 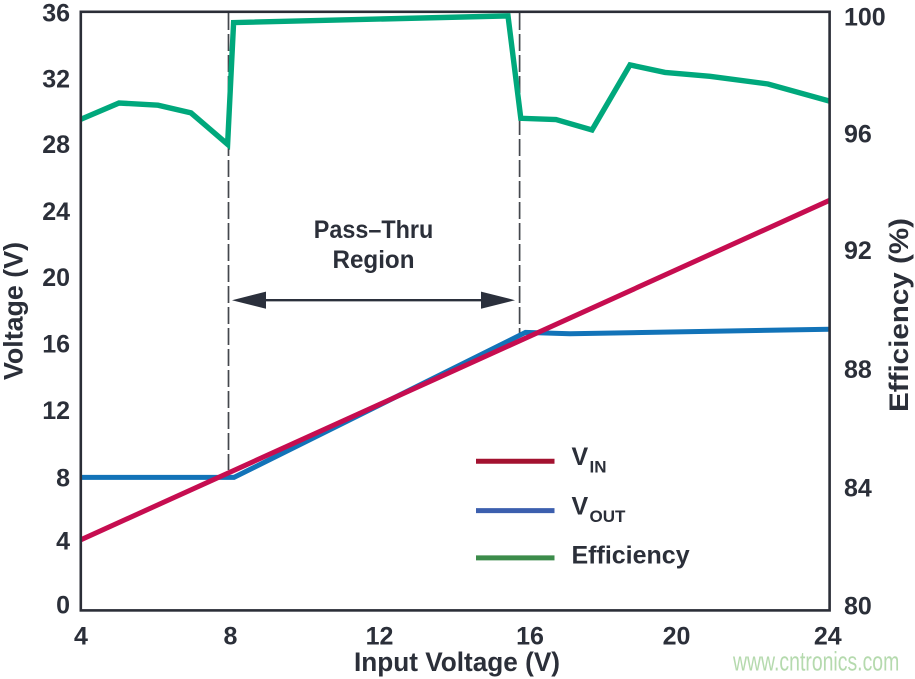 What do you see at coordinates (63, 606) in the screenshot?
I see `svg-text: 0` at bounding box center [63, 606].